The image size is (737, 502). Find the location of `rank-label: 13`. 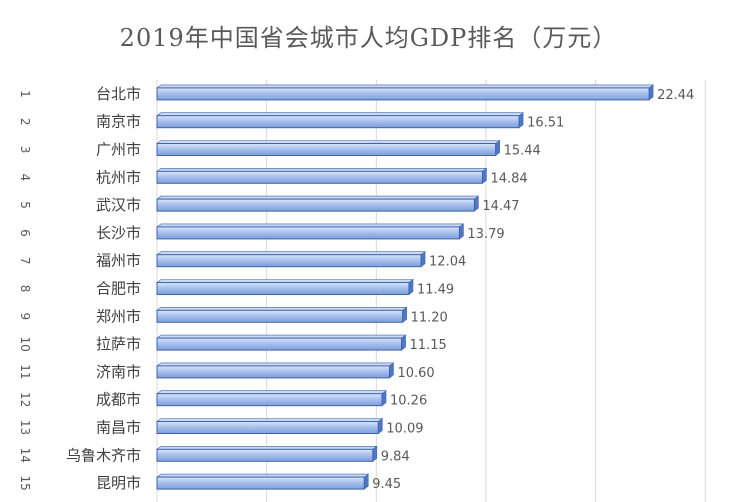

rank-label: 13 is located at coordinates (25, 427).